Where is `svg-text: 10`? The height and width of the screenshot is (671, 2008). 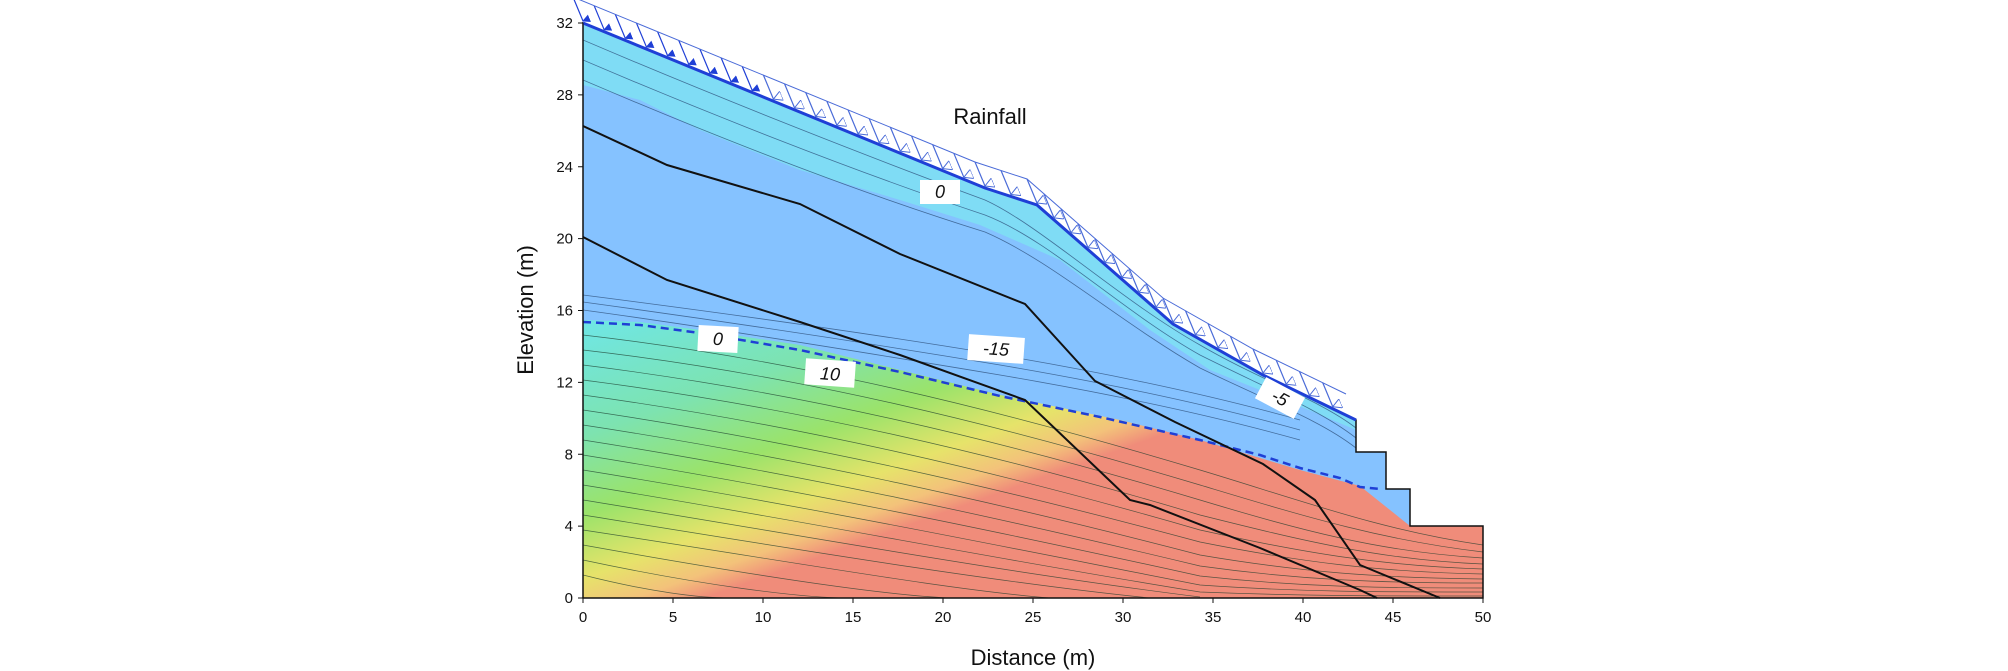 svg-text: 10 is located at coordinates (829, 373).